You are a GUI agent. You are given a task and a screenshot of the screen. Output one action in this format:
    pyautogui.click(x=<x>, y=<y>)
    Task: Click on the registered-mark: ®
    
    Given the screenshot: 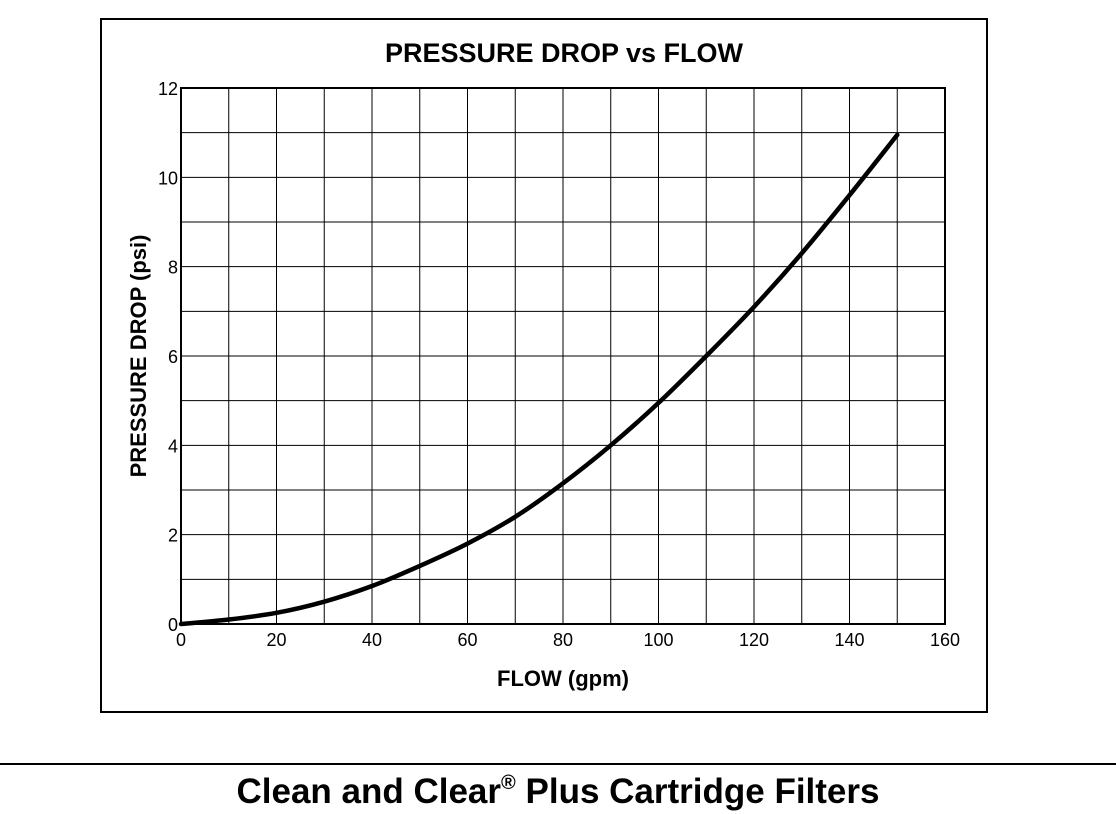 What is the action you would take?
    pyautogui.click(x=508, y=783)
    